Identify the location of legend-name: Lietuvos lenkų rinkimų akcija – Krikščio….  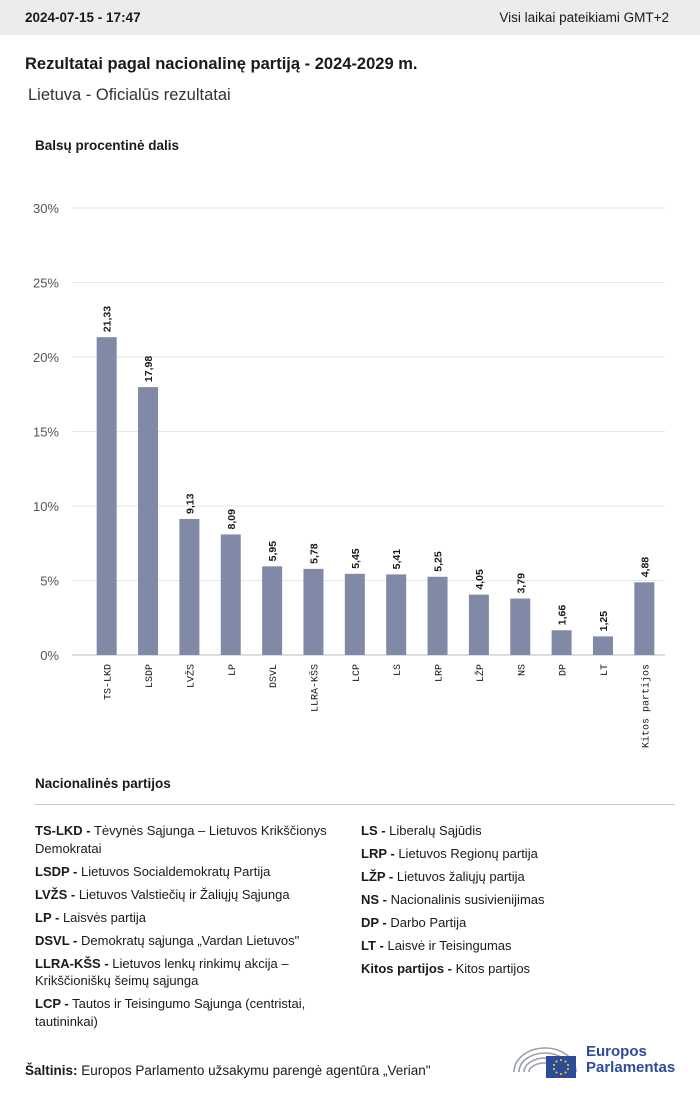
(162, 972).